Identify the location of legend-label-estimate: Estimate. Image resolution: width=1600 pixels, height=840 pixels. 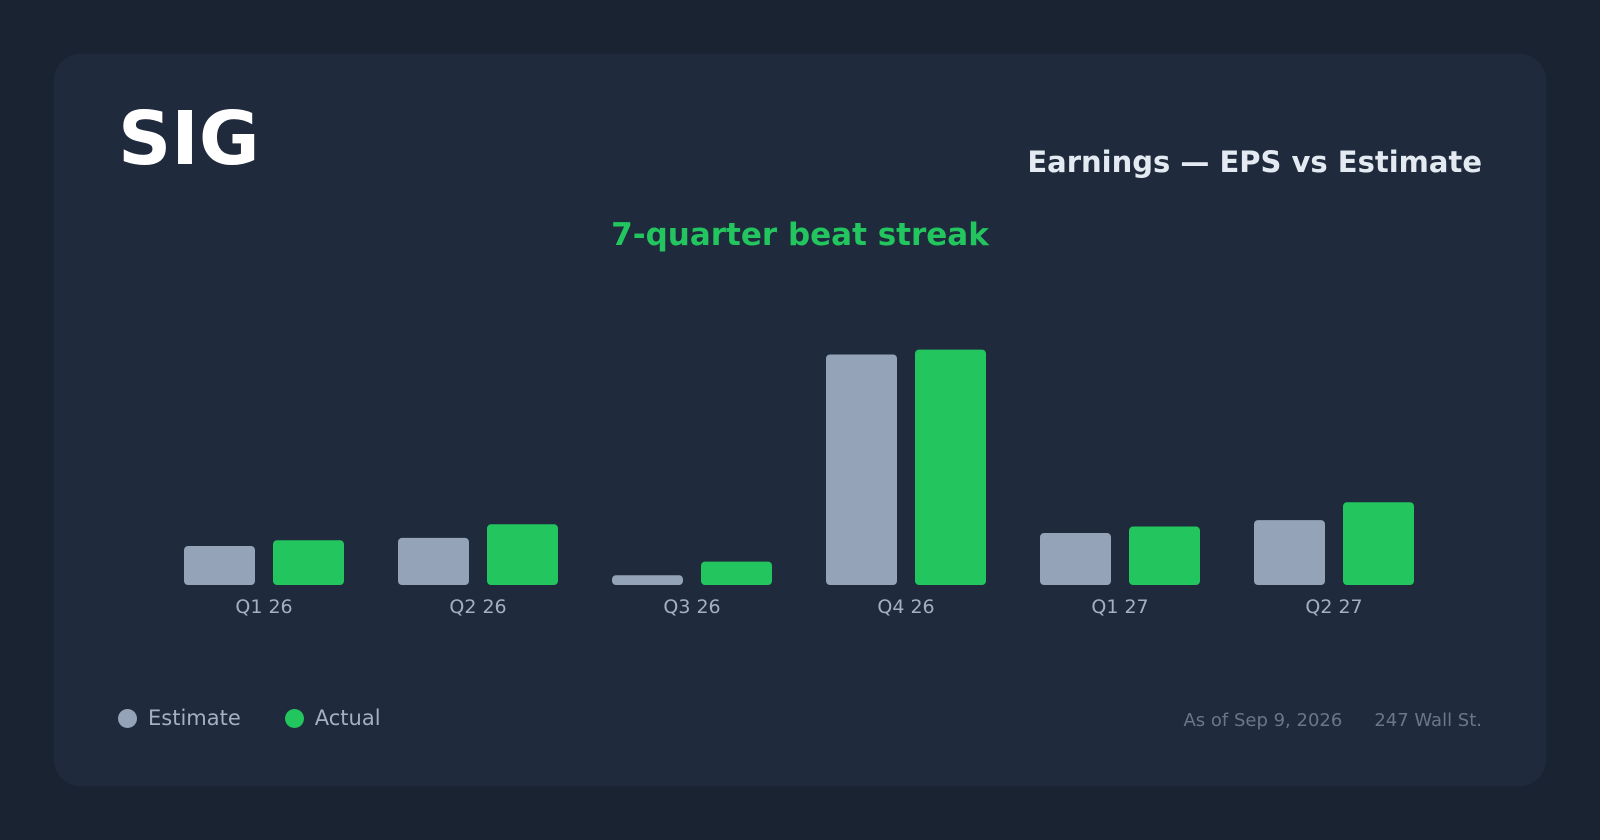
(194, 718).